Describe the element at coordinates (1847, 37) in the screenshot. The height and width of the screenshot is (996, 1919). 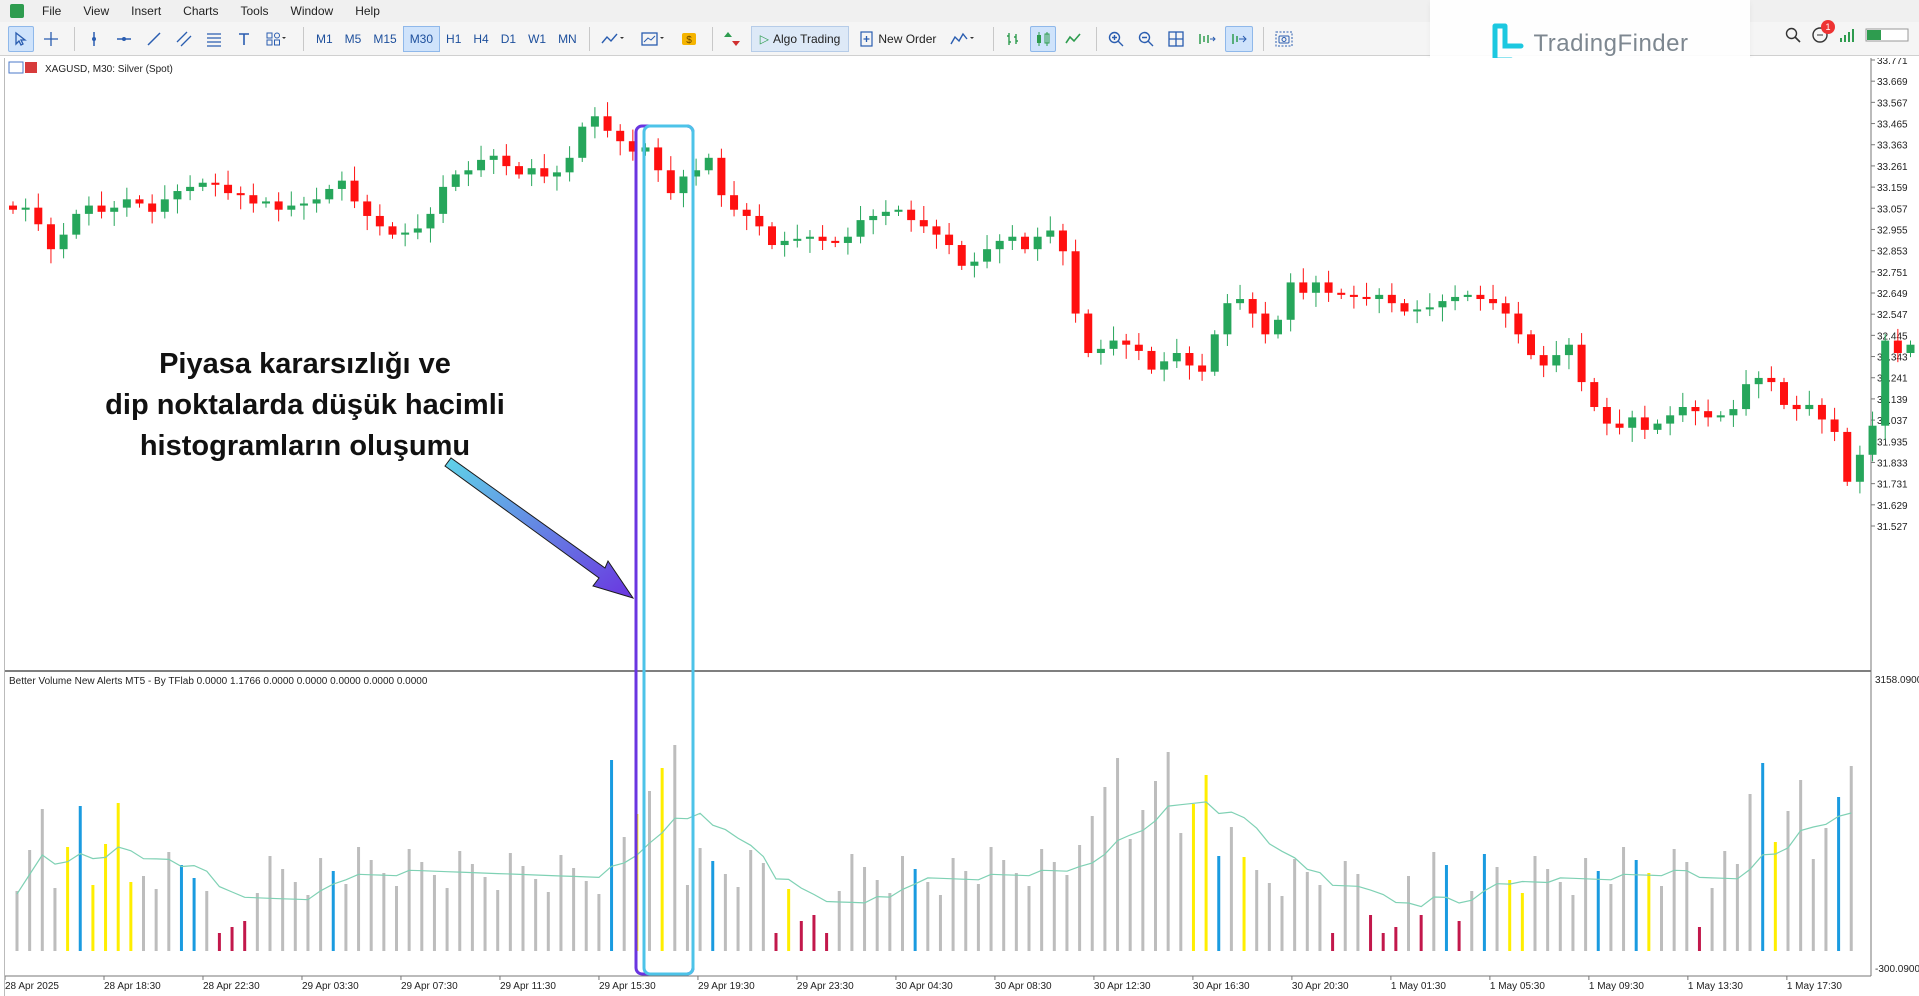
I see `signal-strength-icon` at that location.